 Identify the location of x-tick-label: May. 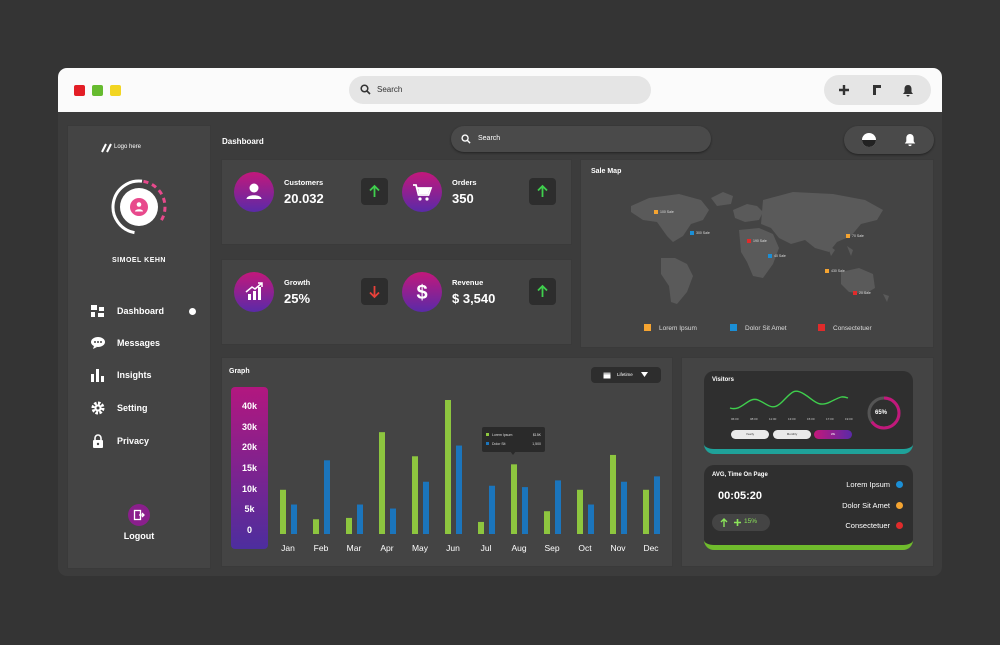
(420, 548).